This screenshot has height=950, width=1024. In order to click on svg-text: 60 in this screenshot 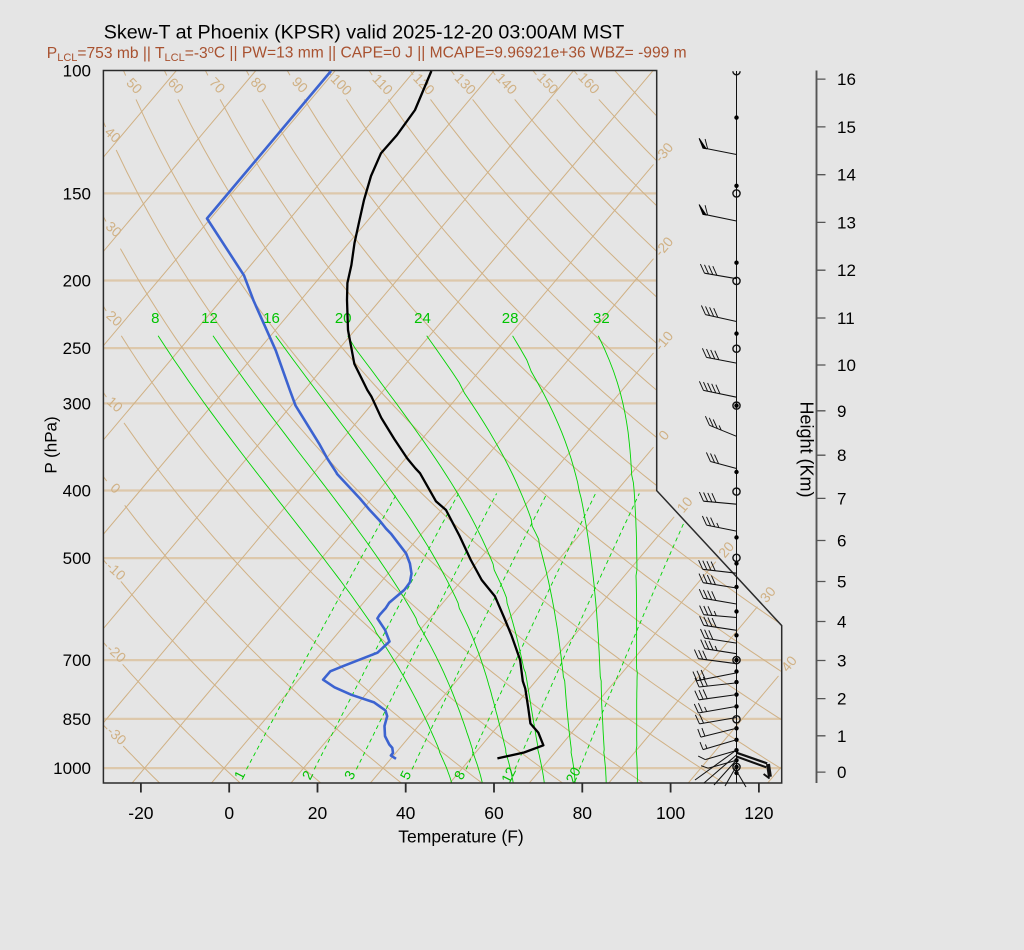, I will do `click(494, 813)`.